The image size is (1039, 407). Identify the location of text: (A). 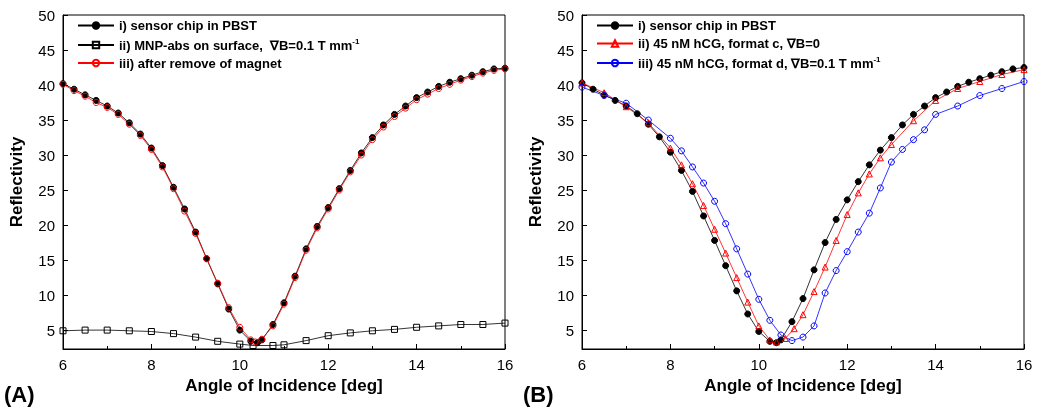
(19, 394).